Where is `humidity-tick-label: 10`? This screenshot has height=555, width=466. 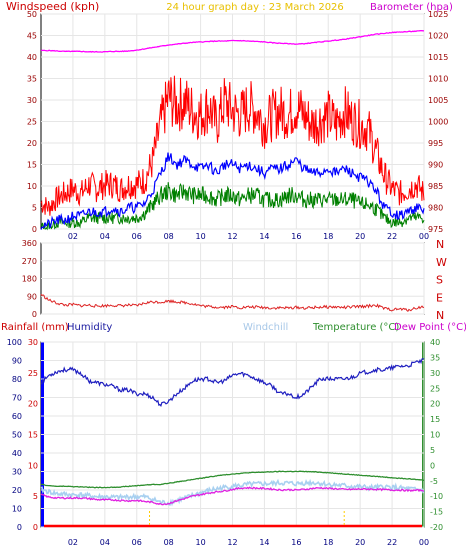 humidity-tick-label: 10 is located at coordinates (17, 509).